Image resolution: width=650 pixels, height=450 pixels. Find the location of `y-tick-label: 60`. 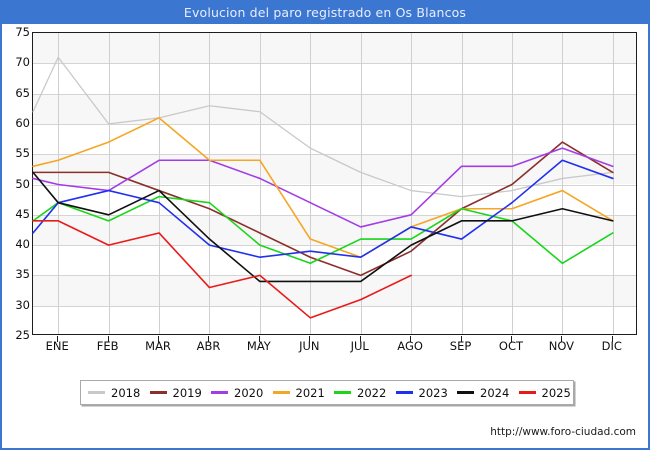

y-tick-label: 60 is located at coordinates (22, 122).